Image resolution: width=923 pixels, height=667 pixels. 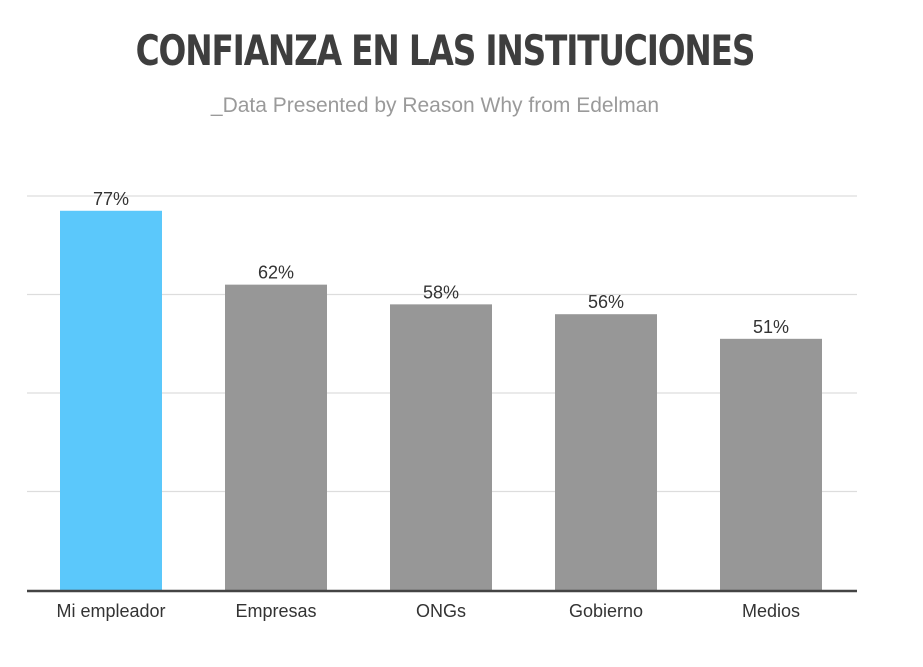 What do you see at coordinates (771, 327) in the screenshot?
I see `value-label-medios: 51%` at bounding box center [771, 327].